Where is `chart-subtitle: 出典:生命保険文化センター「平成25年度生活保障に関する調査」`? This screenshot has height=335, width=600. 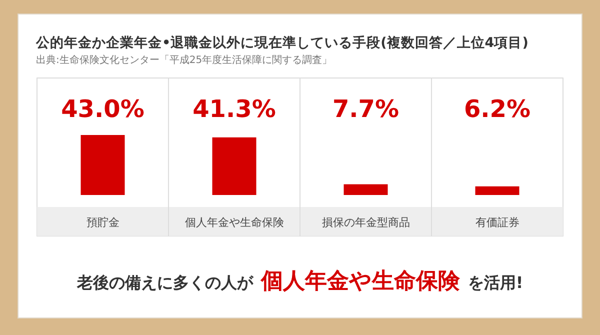
chart-subtitle: 出典:生命保険文化センター「平成25年度生活保障に関する調査」 is located at coordinates (184, 60).